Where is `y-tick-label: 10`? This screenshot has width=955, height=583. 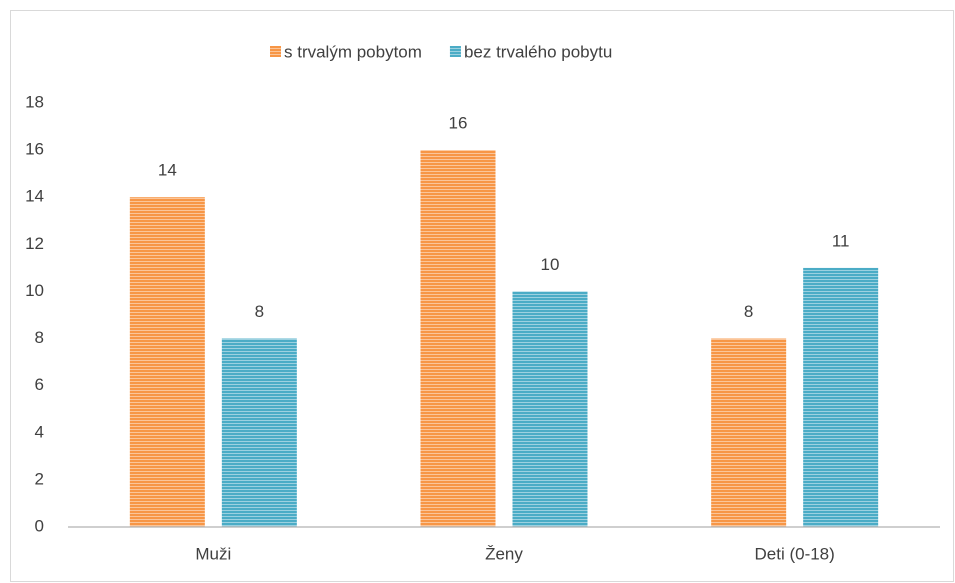
y-tick-label: 10 is located at coordinates (34, 290).